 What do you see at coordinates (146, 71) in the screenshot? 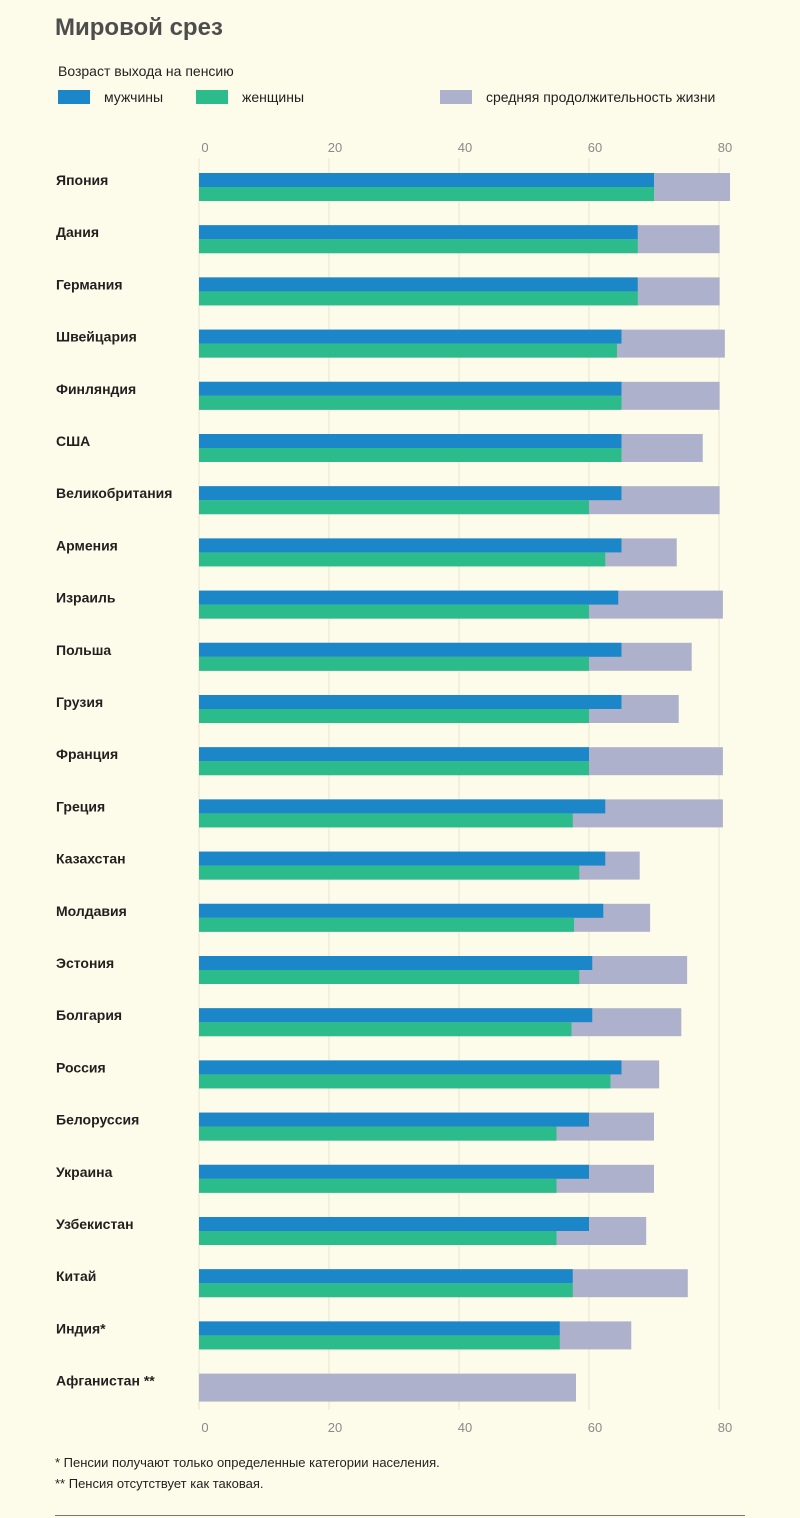
I see `chart-subtitle: Возраст выхода на пенсию` at bounding box center [146, 71].